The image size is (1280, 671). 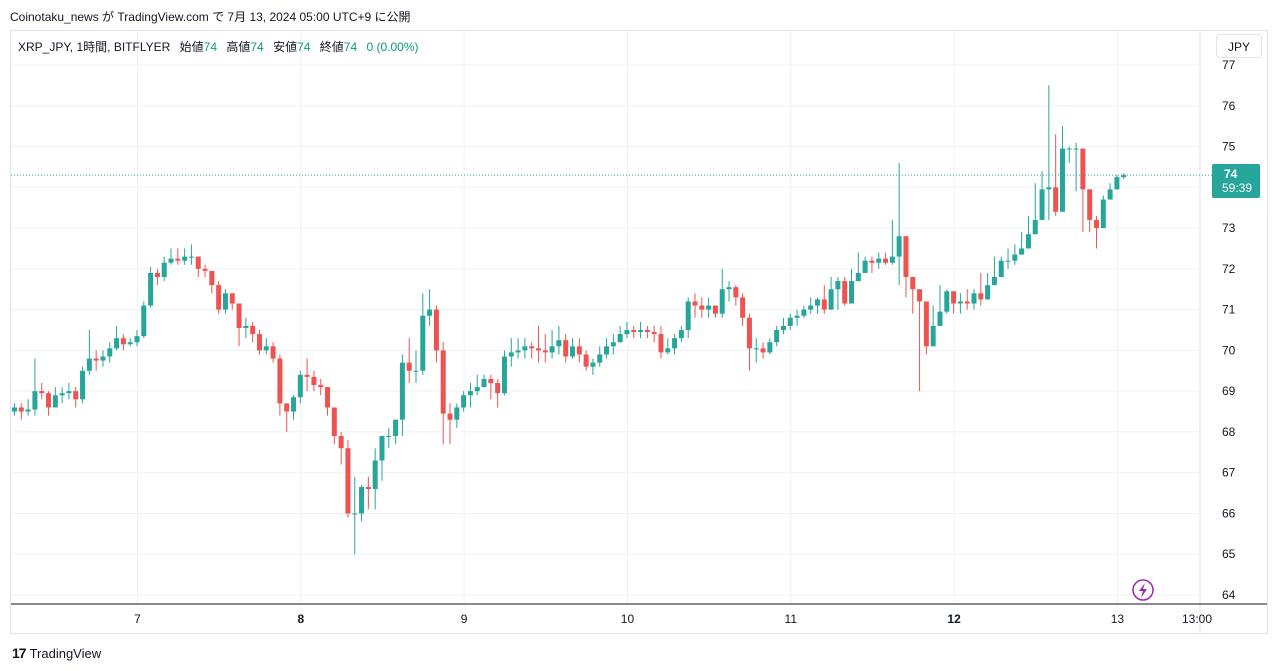 I want to click on x-tick-label: 12, so click(x=954, y=619).